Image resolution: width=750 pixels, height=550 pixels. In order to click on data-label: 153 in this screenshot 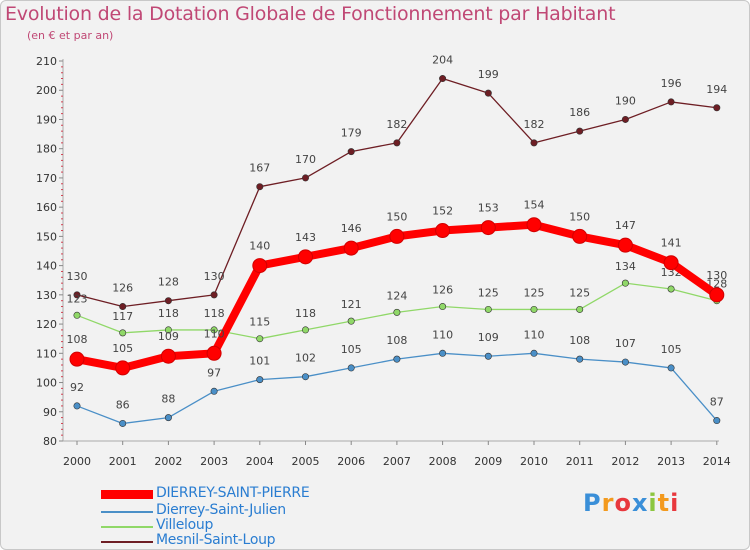, I will do `click(488, 208)`.